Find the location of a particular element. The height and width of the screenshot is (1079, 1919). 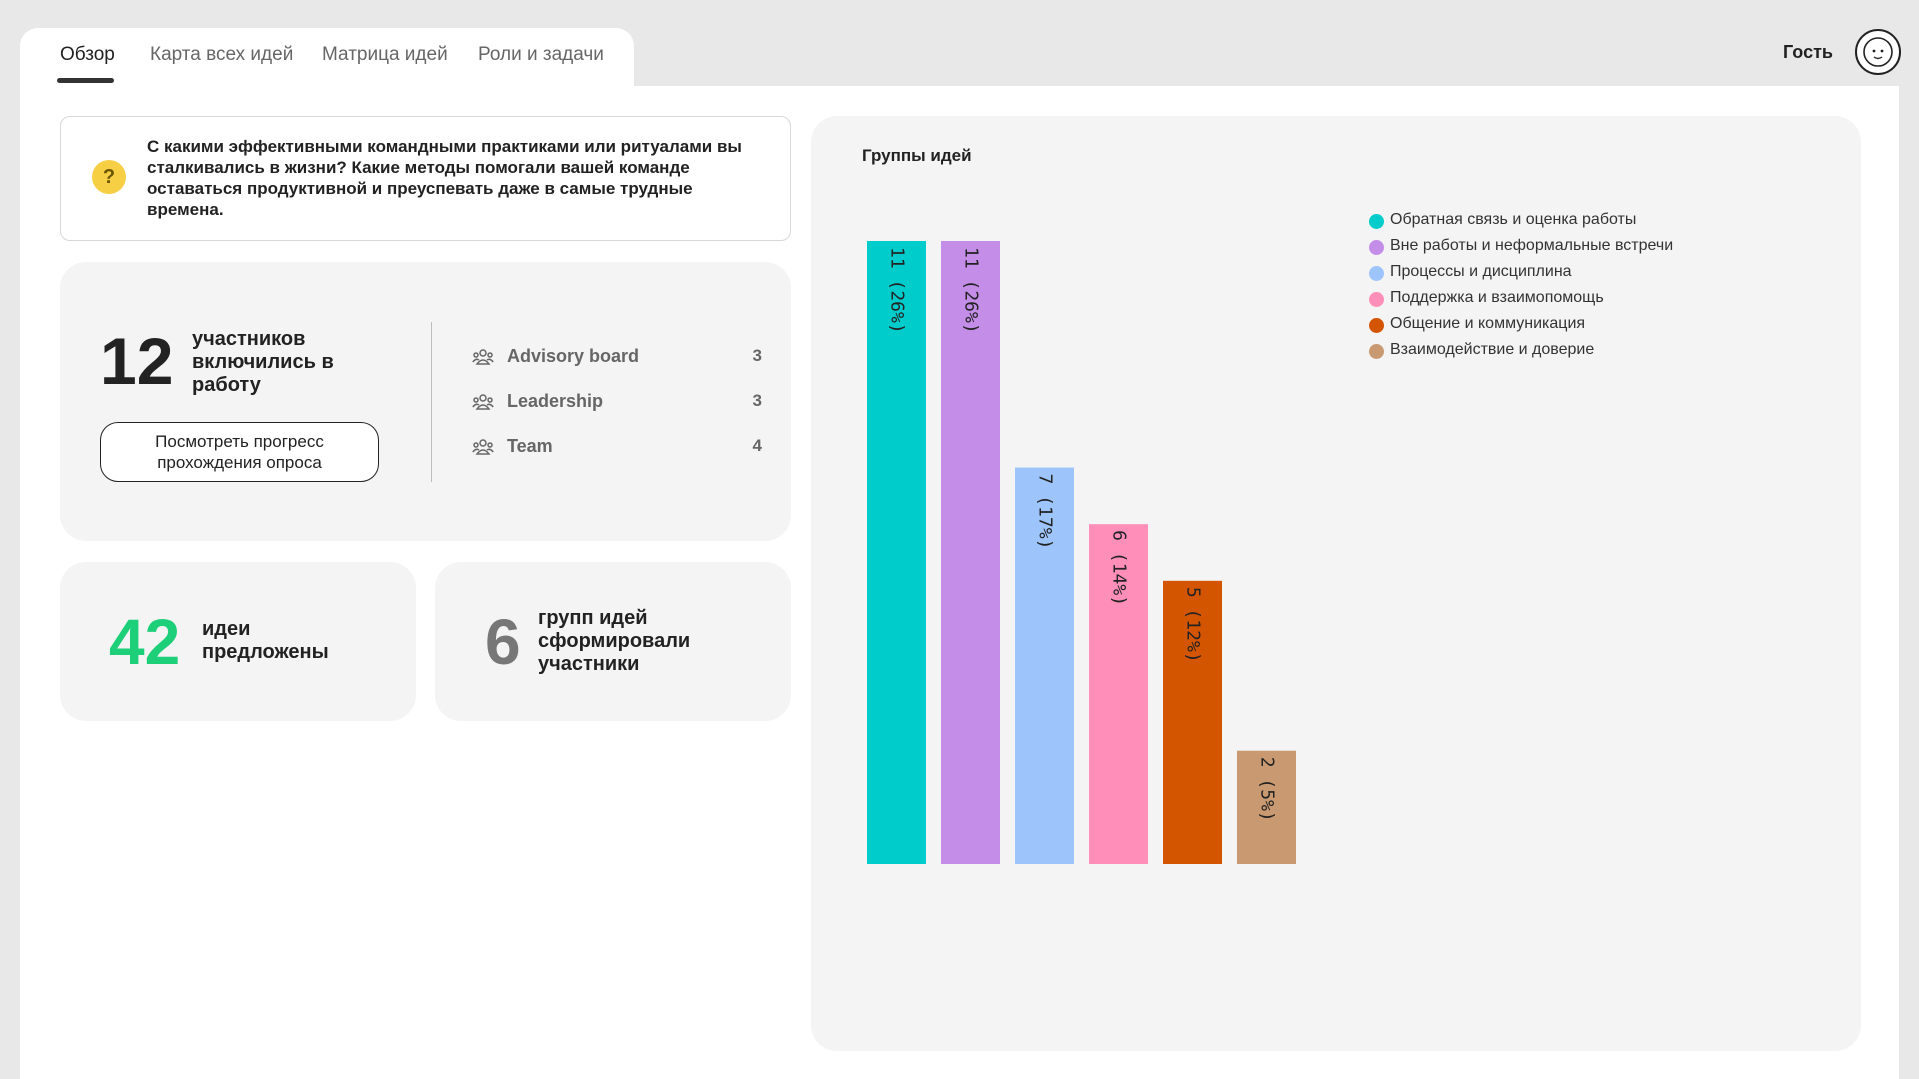

divider is located at coordinates (431, 402).